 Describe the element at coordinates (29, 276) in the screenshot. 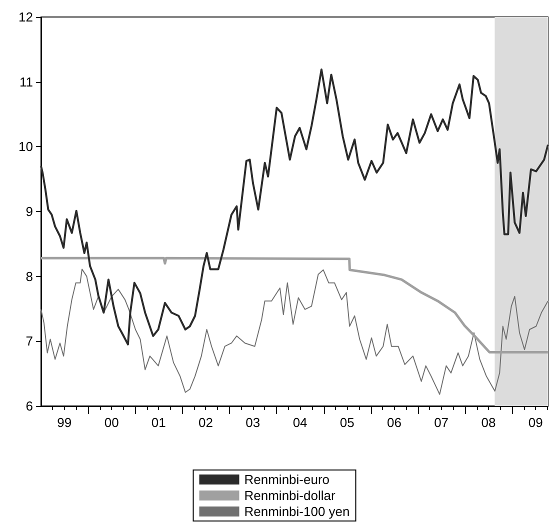

I see `y-tick-label: 8` at that location.